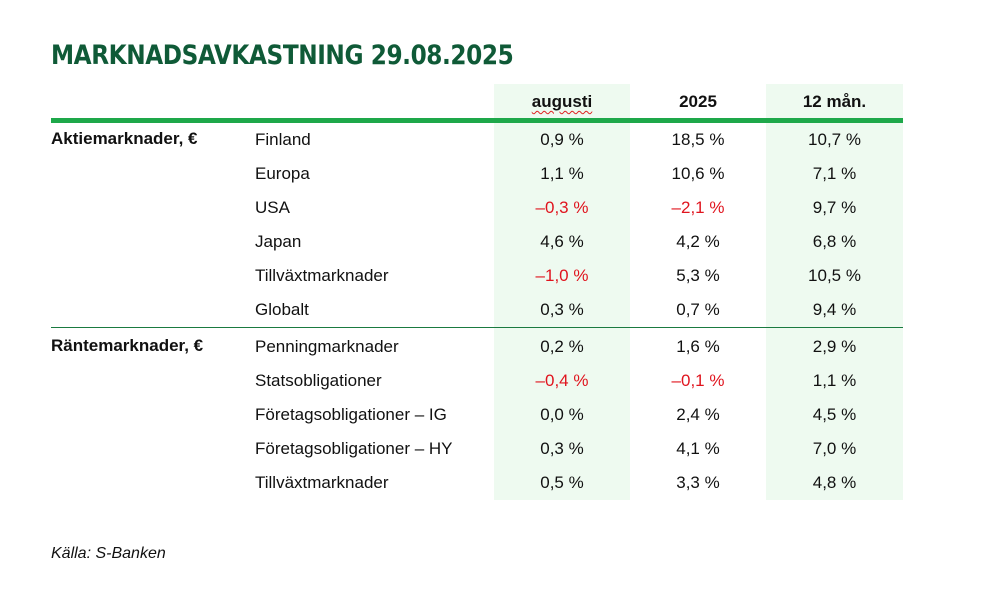 This screenshot has height=597, width=985. Describe the element at coordinates (492, 207) in the screenshot. I see `table-row: USA –0,3 % –2,1 % 9,7 %` at that location.